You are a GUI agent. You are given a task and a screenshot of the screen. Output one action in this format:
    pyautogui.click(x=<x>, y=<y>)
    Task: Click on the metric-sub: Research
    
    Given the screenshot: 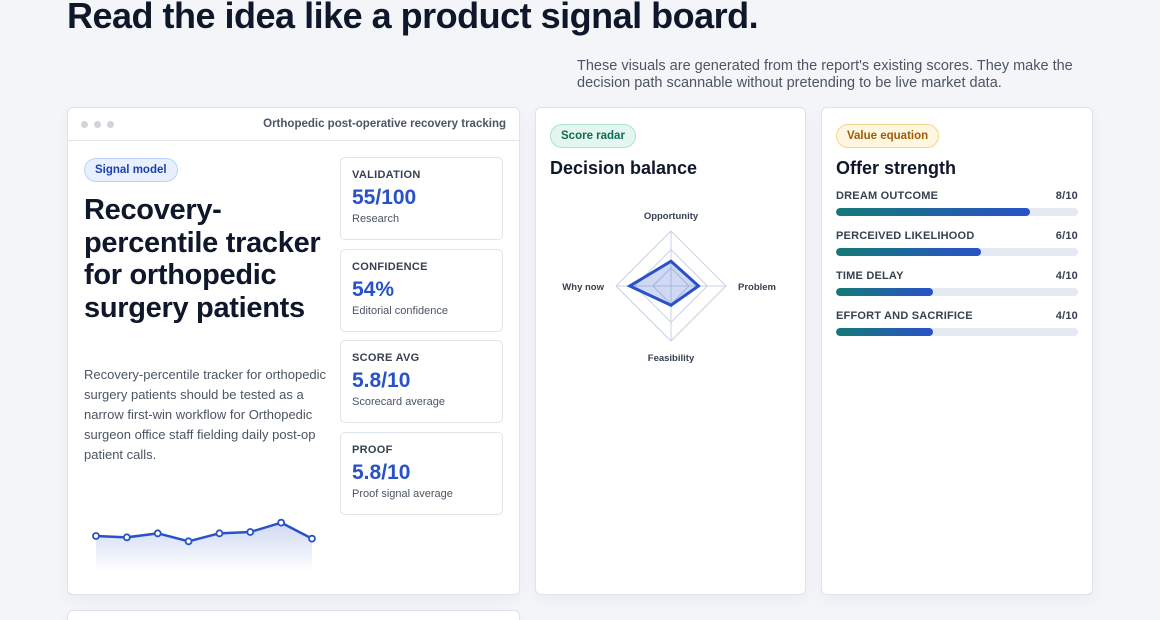 What is the action you would take?
    pyautogui.click(x=376, y=219)
    